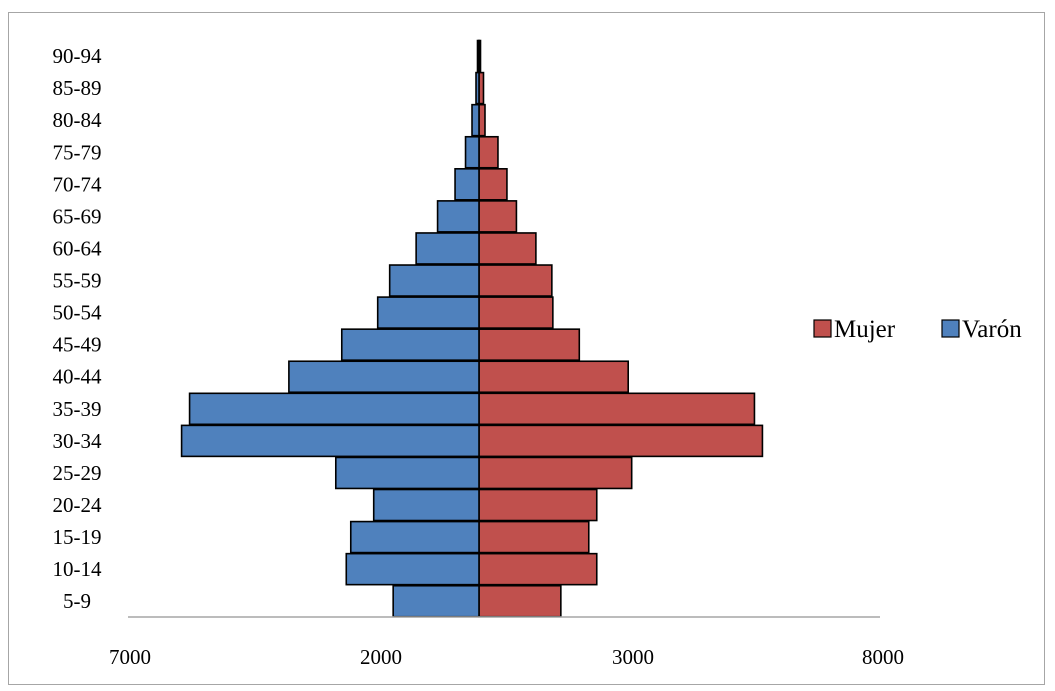 The width and height of the screenshot is (1055, 691). What do you see at coordinates (950, 328) in the screenshot?
I see `legend-swatch-var-n` at bounding box center [950, 328].